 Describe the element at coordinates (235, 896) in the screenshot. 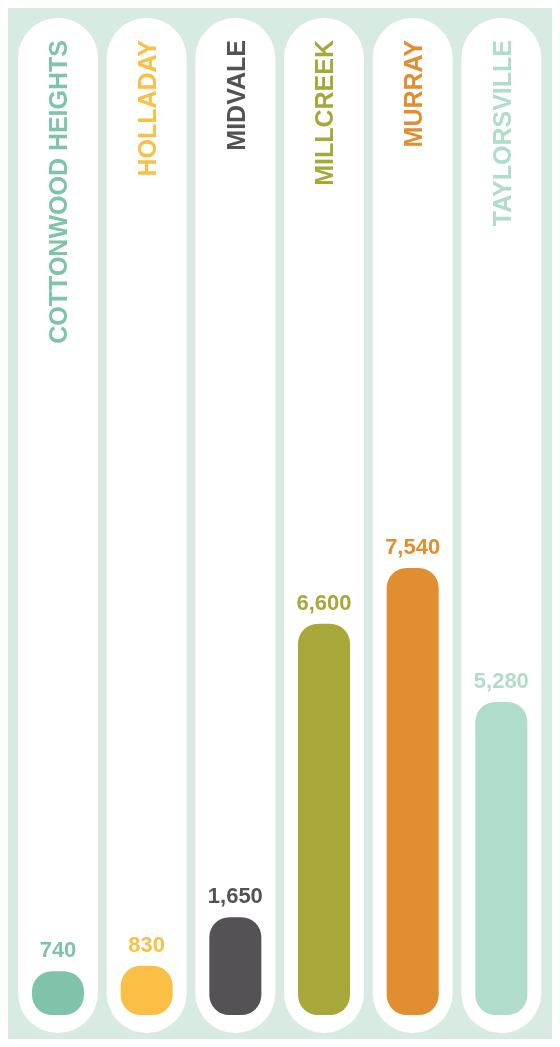

I see `data-label: 1,650` at that location.